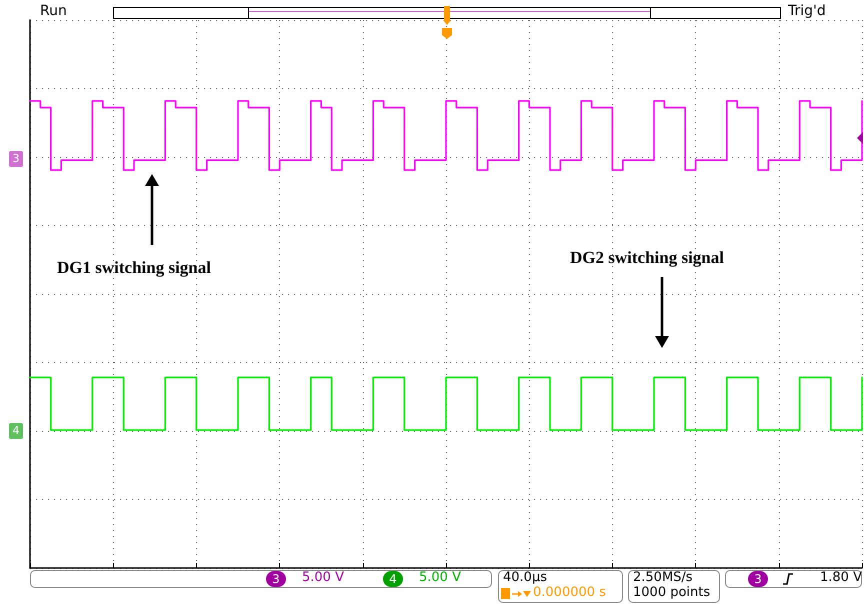 The width and height of the screenshot is (865, 605). I want to click on annotation: DG2 switching signal, so click(647, 257).